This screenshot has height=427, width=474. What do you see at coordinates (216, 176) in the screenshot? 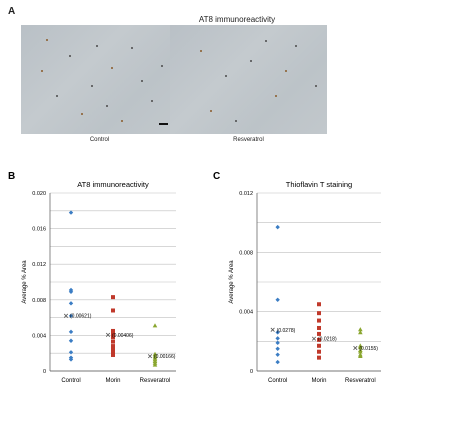
I see `panel-letter: C` at bounding box center [216, 176].